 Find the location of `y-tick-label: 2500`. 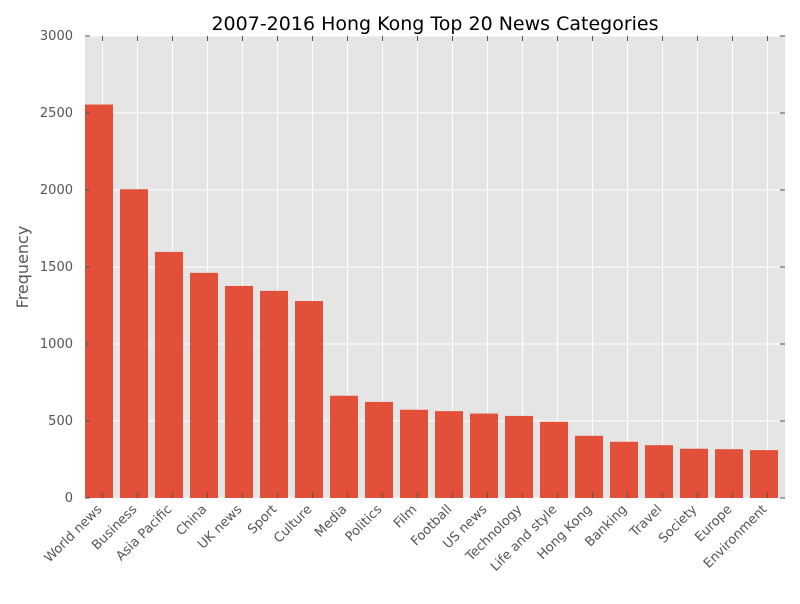

y-tick-label: 2500 is located at coordinates (56, 113).